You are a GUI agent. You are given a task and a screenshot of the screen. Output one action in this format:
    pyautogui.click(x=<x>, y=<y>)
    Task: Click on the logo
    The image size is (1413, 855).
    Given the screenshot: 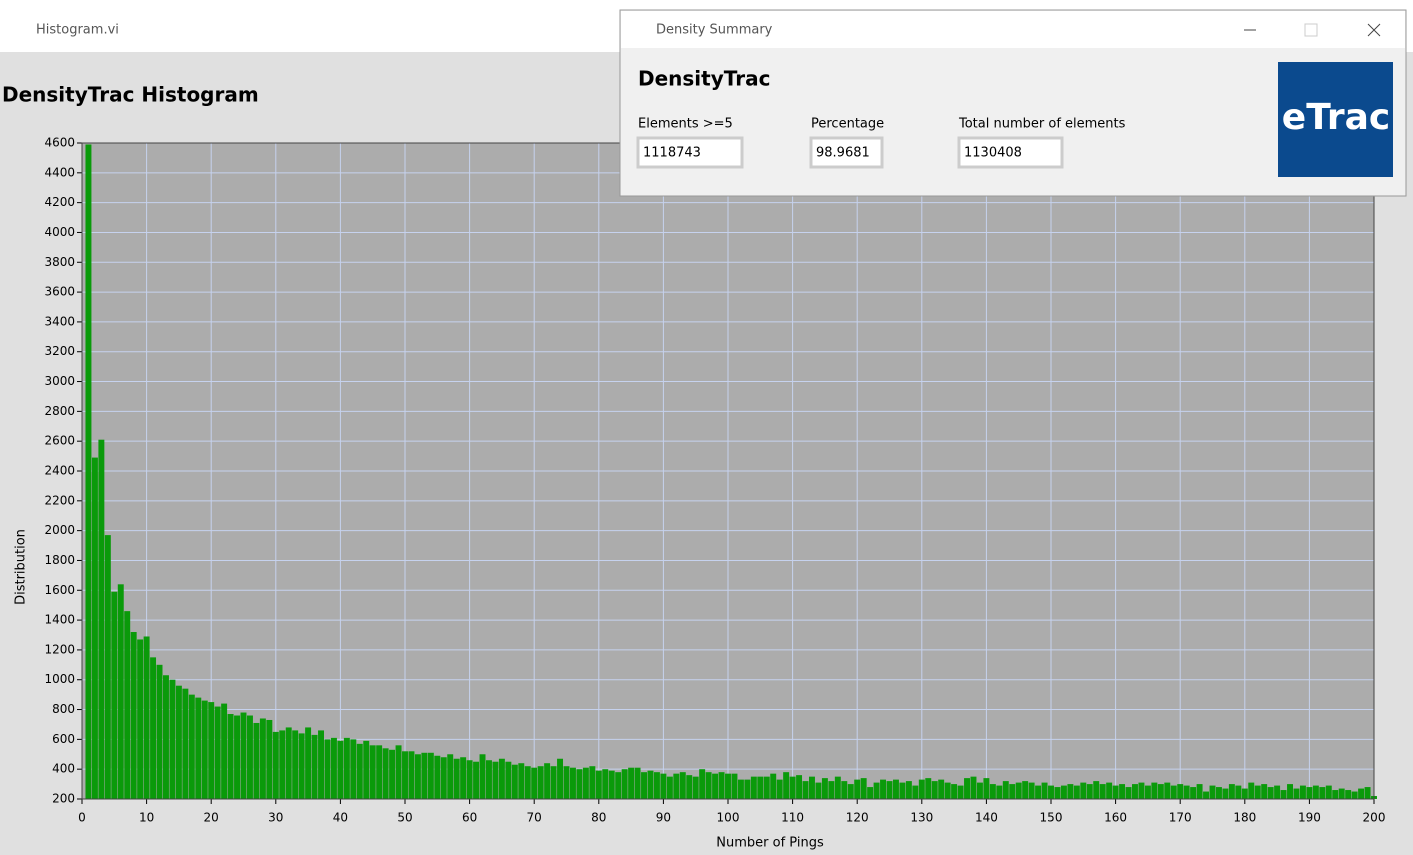 What is the action you would take?
    pyautogui.click(x=1335, y=119)
    